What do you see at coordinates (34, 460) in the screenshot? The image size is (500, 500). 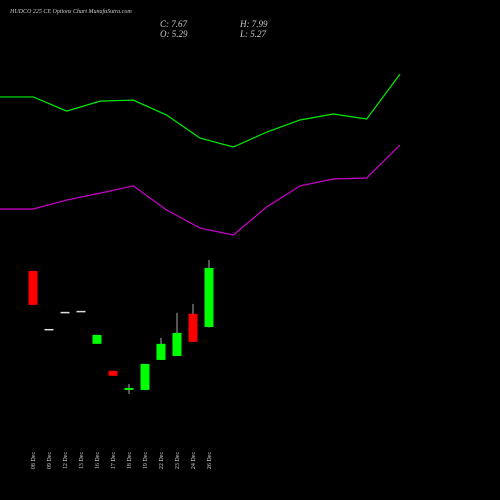 I see `x-tick-label: 08 Dec` at bounding box center [34, 460].